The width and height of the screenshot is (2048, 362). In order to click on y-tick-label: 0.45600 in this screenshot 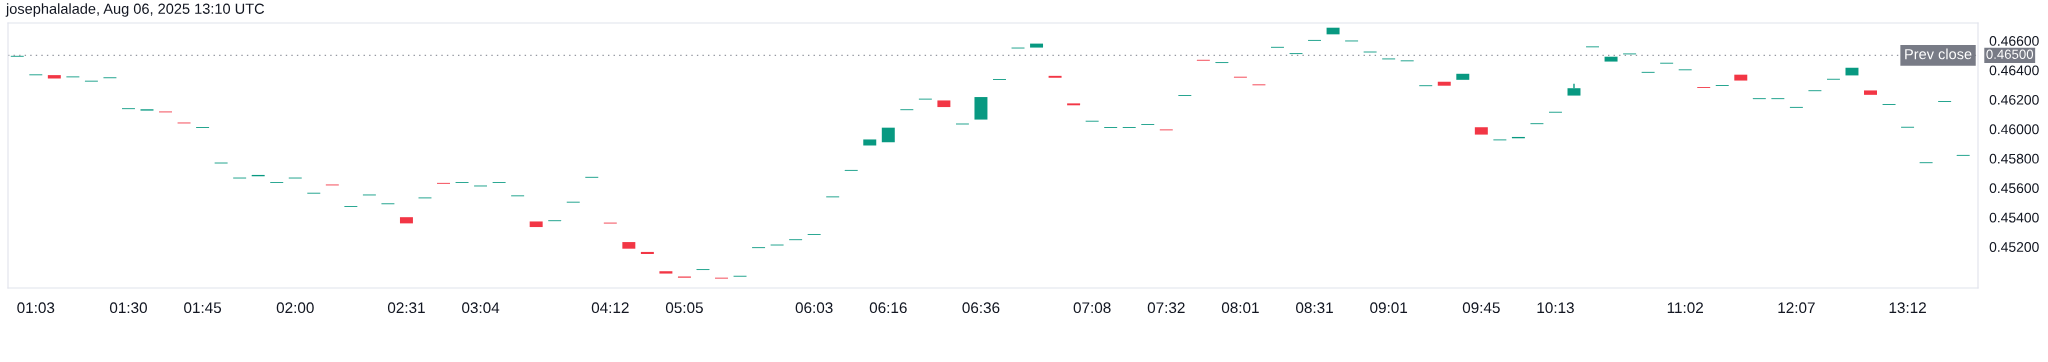, I will do `click(2014, 188)`.